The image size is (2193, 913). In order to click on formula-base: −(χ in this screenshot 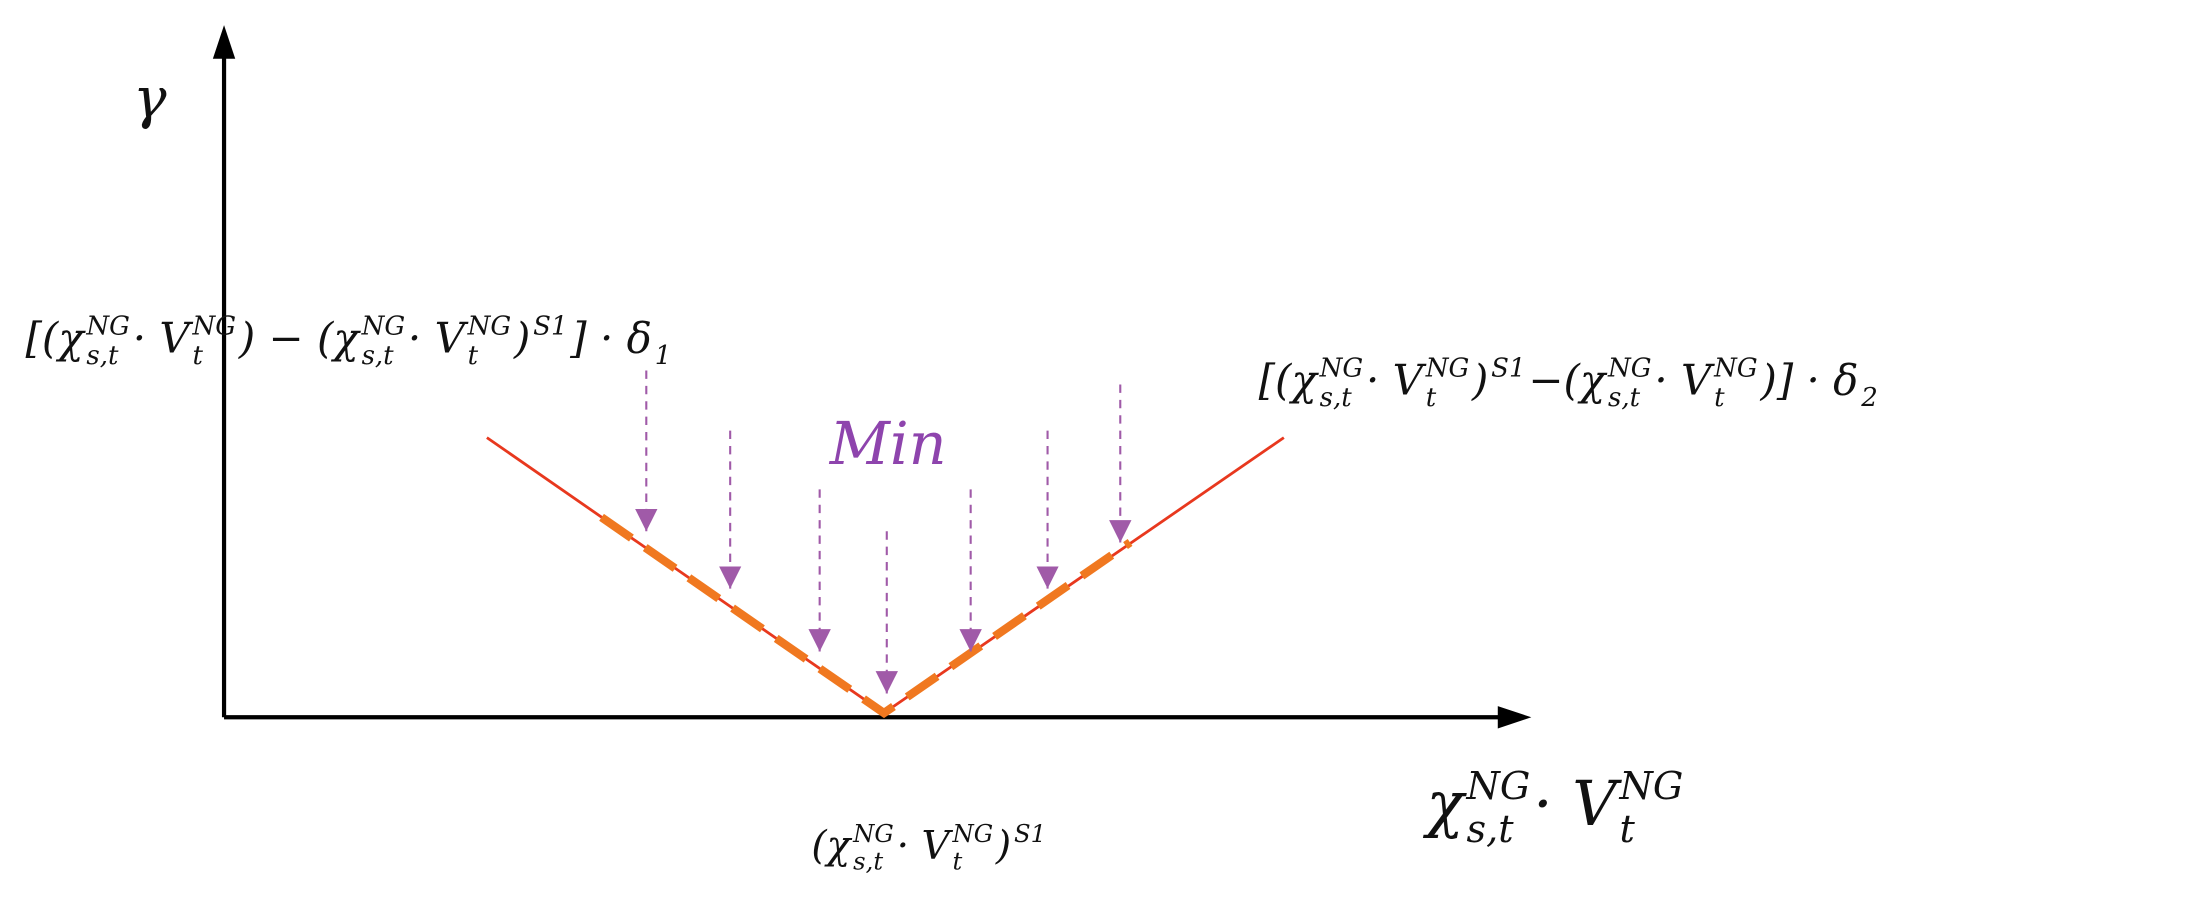, I will do `click(1568, 379)`.